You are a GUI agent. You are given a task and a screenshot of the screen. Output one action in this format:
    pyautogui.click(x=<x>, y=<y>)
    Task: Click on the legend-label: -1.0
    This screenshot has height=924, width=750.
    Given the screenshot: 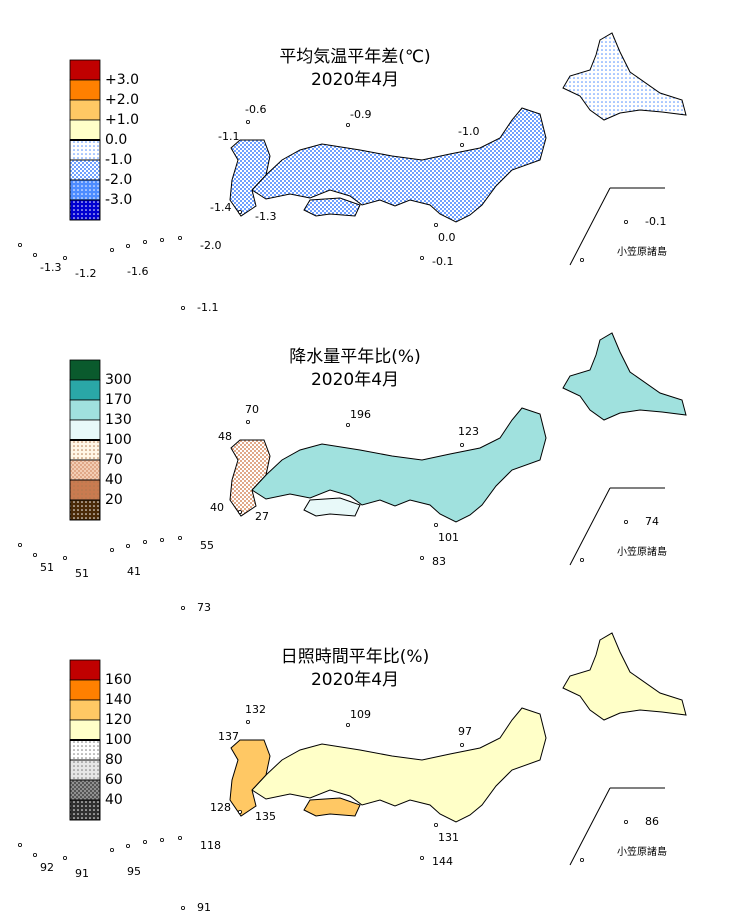 What is the action you would take?
    pyautogui.click(x=118, y=160)
    